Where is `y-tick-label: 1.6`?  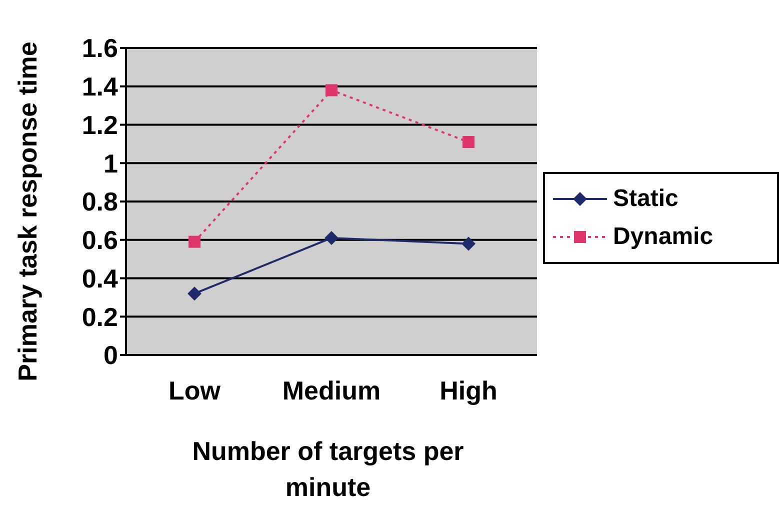
y-tick-label: 1.6 is located at coordinates (100, 48).